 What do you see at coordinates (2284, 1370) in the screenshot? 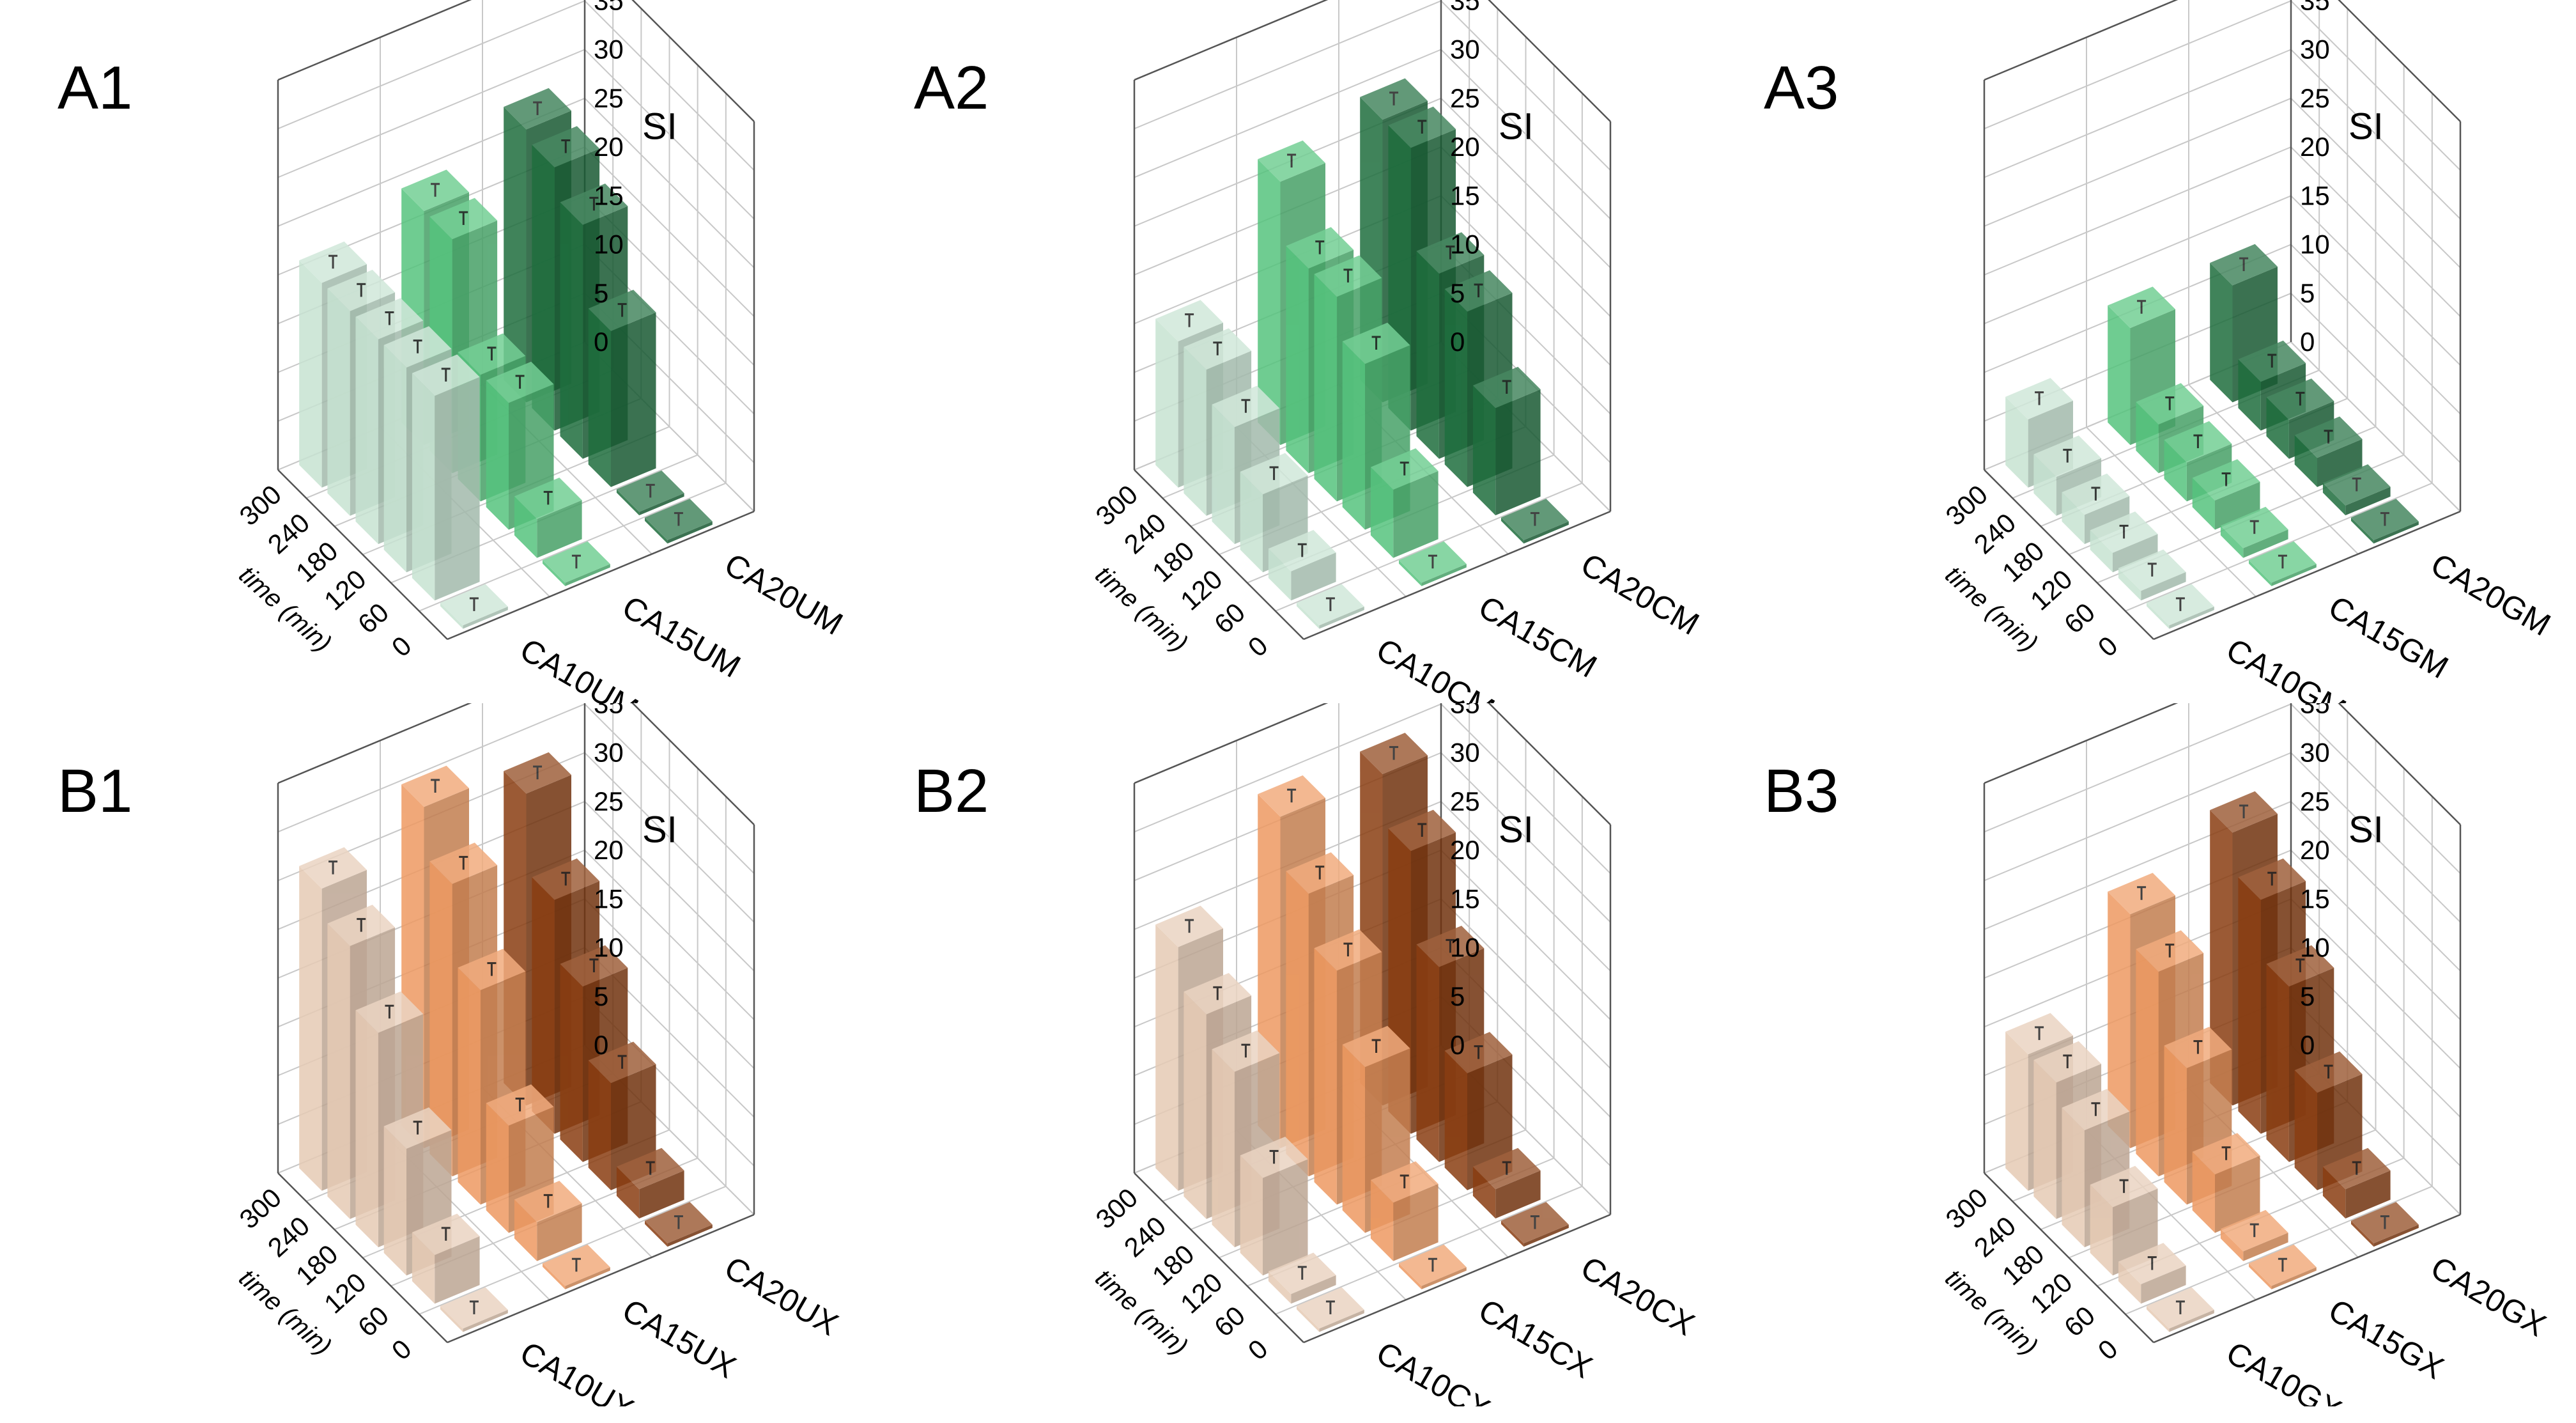
I see `series-label: CA10GX` at bounding box center [2284, 1370].